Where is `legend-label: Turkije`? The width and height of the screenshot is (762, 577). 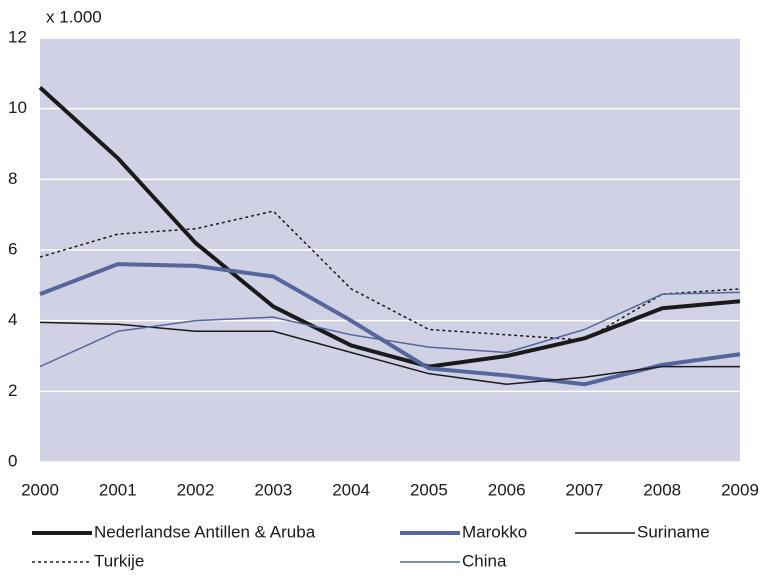 legend-label: Turkije is located at coordinates (119, 560).